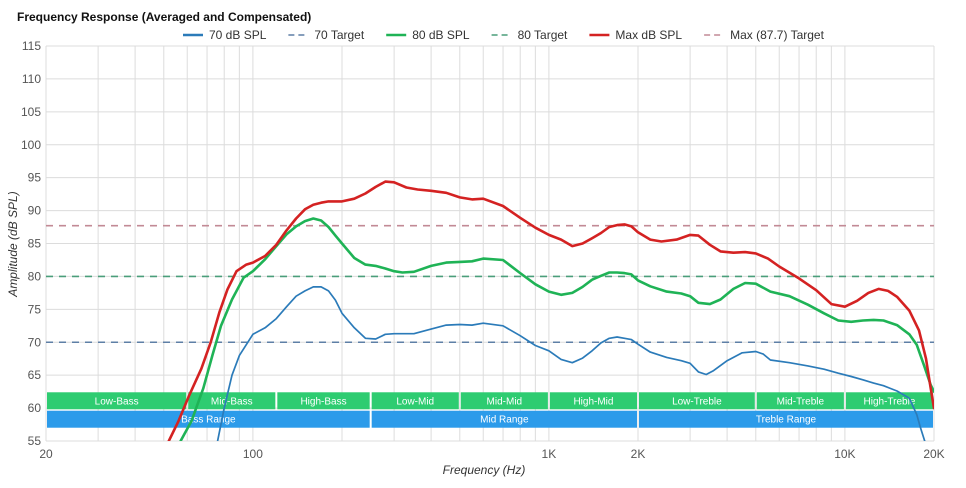 The height and width of the screenshot is (488, 966). What do you see at coordinates (777, 35) in the screenshot?
I see `legend-entry: Max (87.7) Target` at bounding box center [777, 35].